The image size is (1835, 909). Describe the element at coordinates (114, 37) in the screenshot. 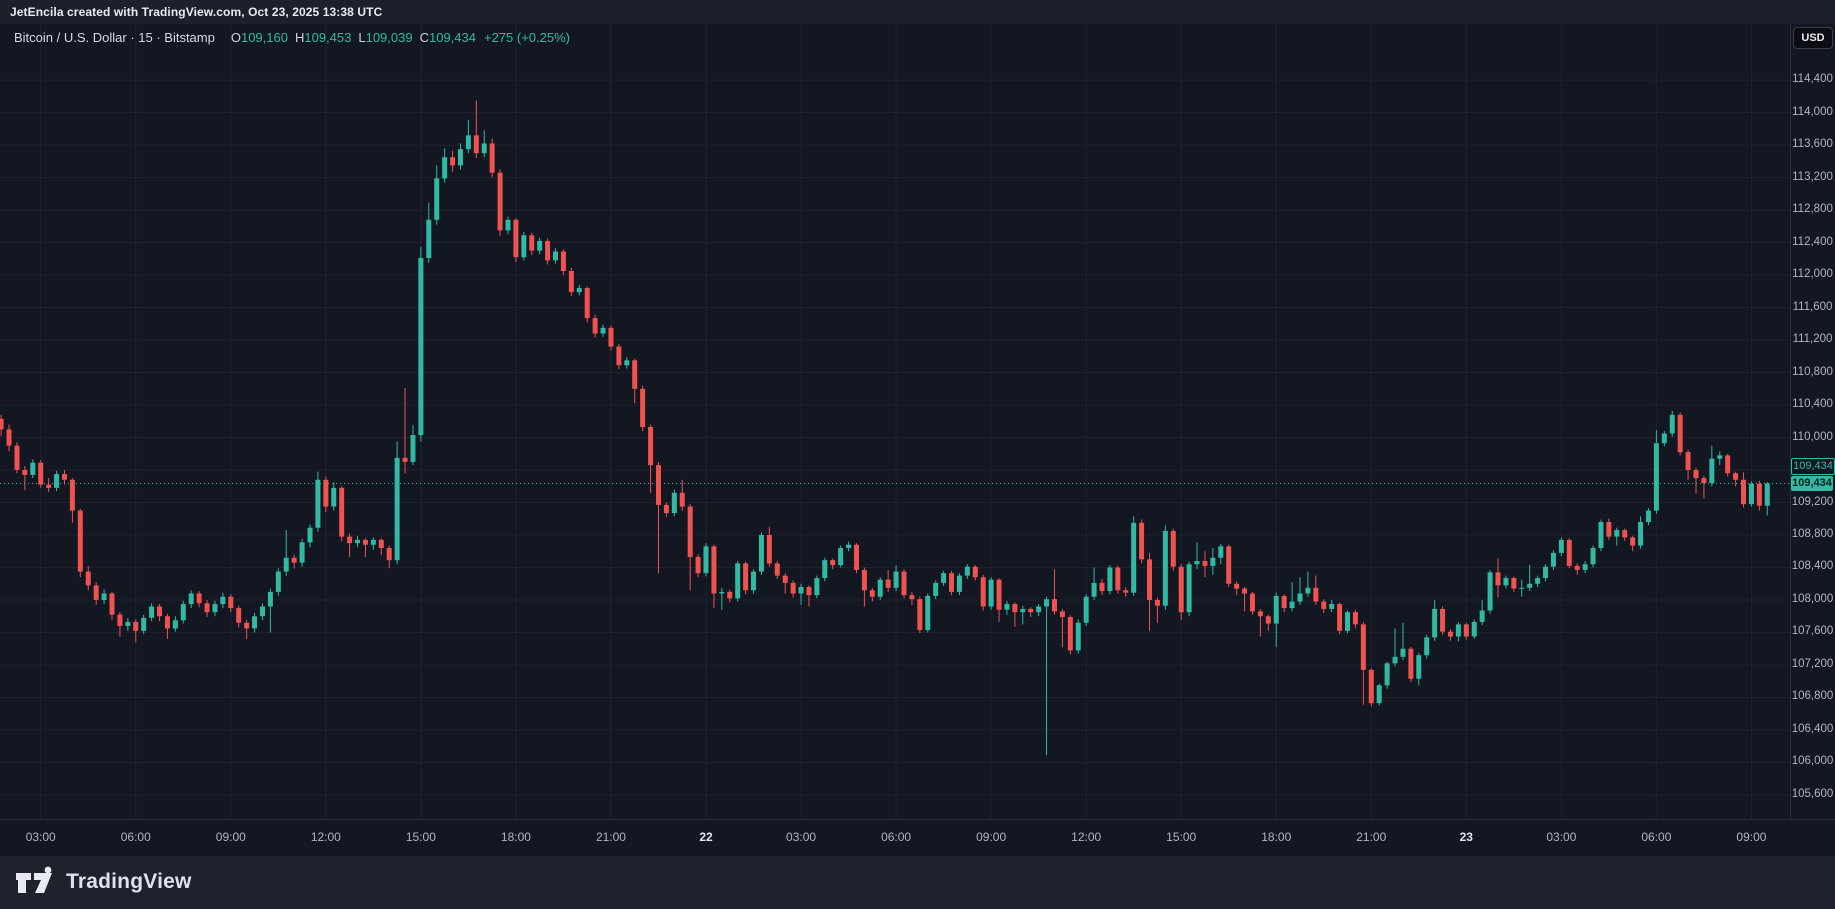

I see `symbol-title: Bitcoin / U.S. Dollar · 15 · Bitstamp` at that location.